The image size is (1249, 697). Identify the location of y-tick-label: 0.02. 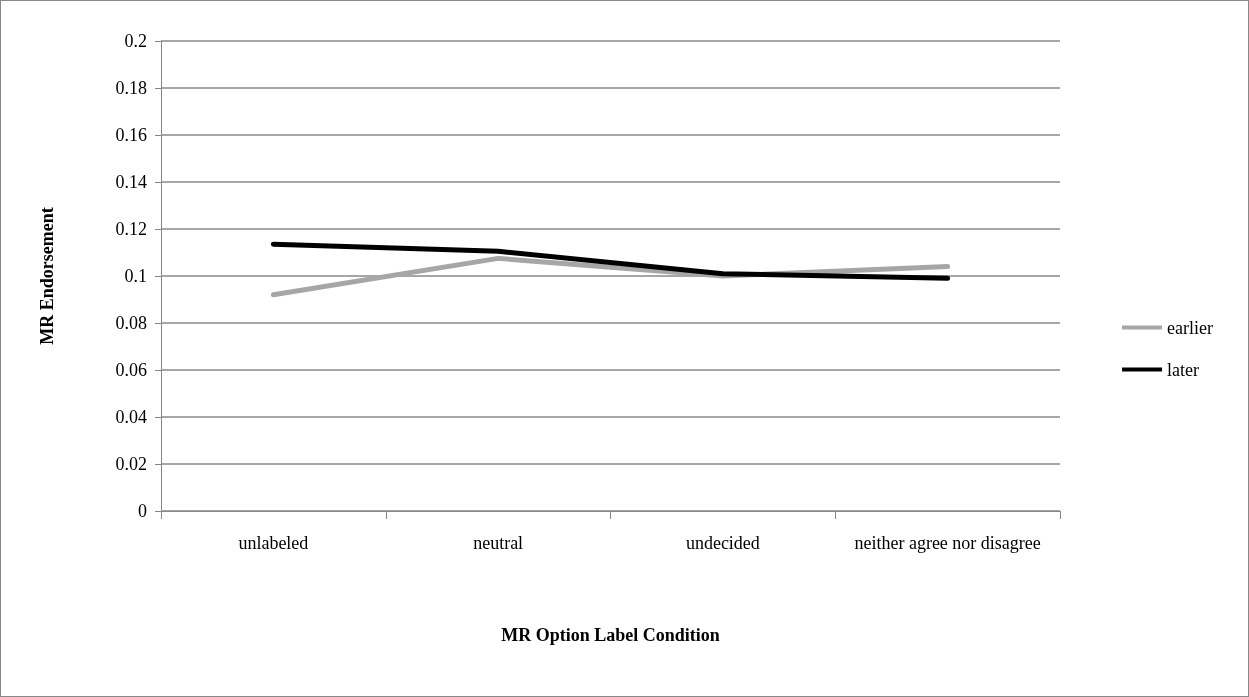
(131, 464).